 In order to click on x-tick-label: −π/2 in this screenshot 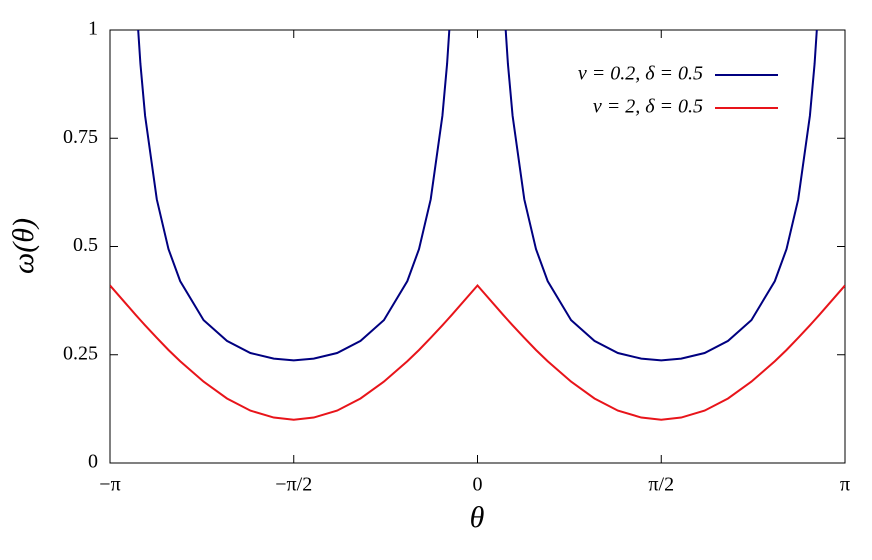, I will do `click(293, 485)`.